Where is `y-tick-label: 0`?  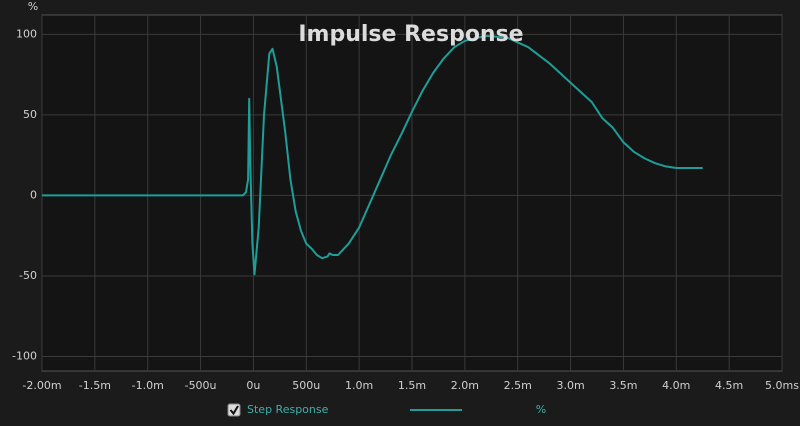
y-tick-label: 0 is located at coordinates (33, 194).